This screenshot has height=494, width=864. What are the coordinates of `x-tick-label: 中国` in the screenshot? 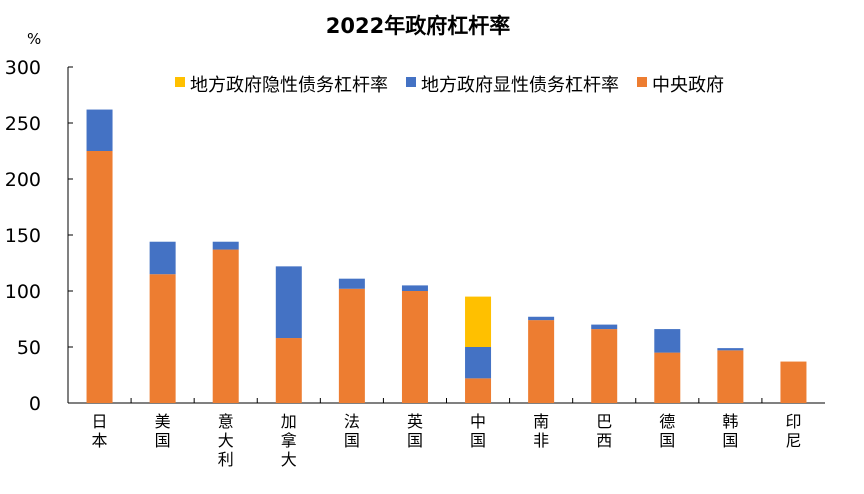 It's located at (478, 431).